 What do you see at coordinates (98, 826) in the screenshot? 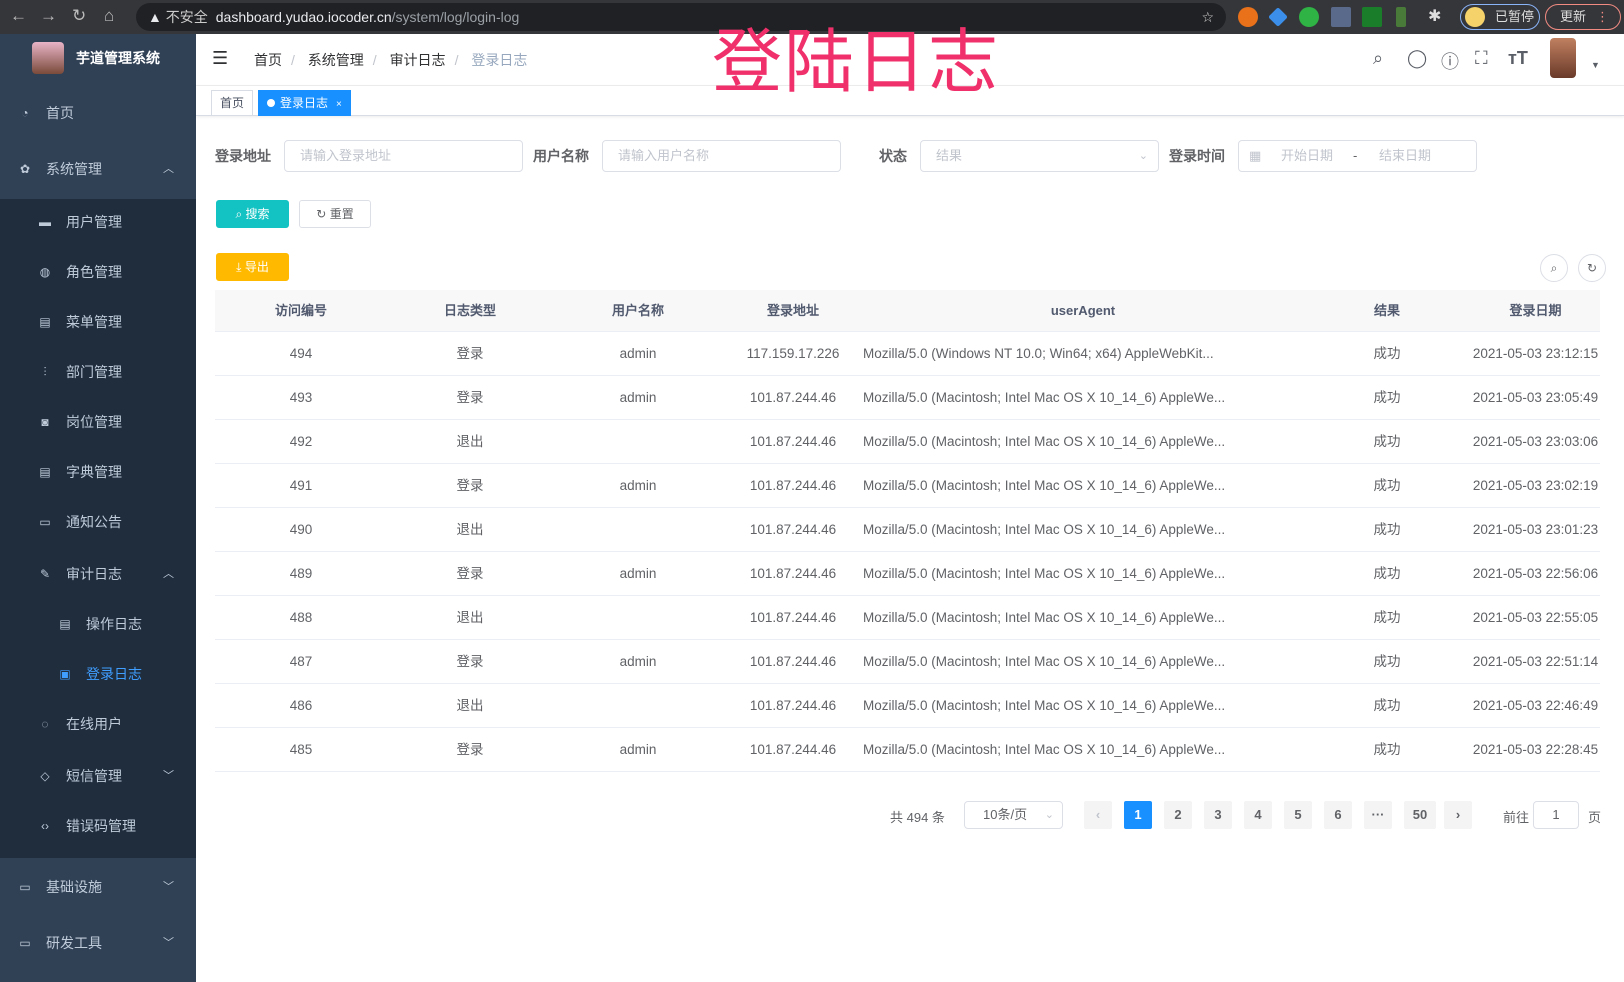
I see `sidebar-item-14: ‹› 错误码管理` at bounding box center [98, 826].